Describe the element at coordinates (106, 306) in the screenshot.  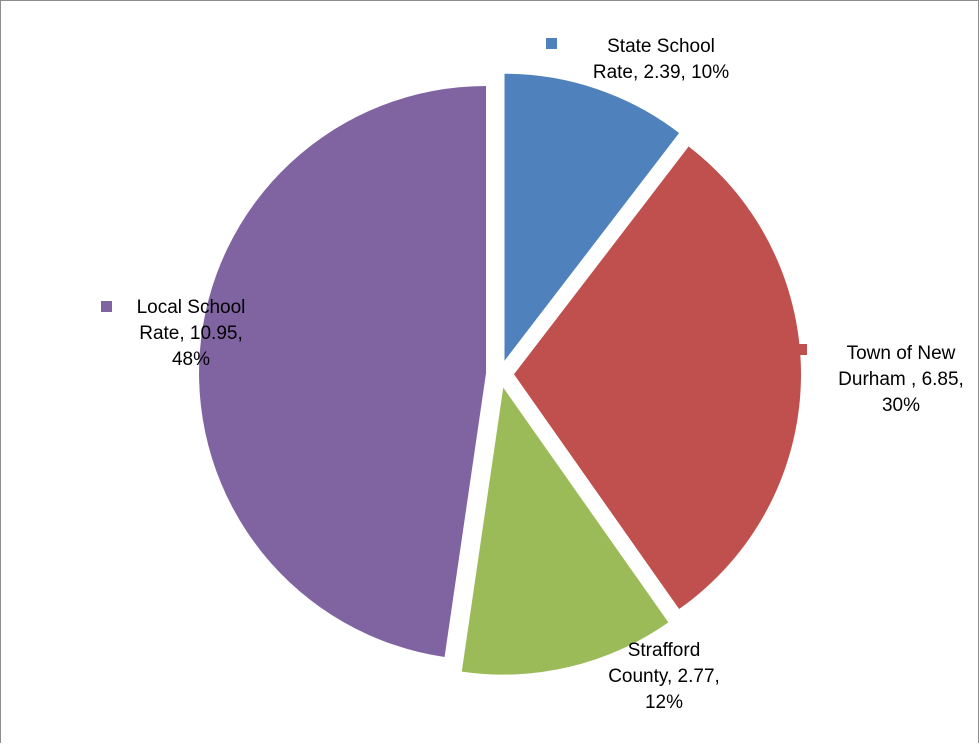
I see `legend-marker-local-school` at that location.